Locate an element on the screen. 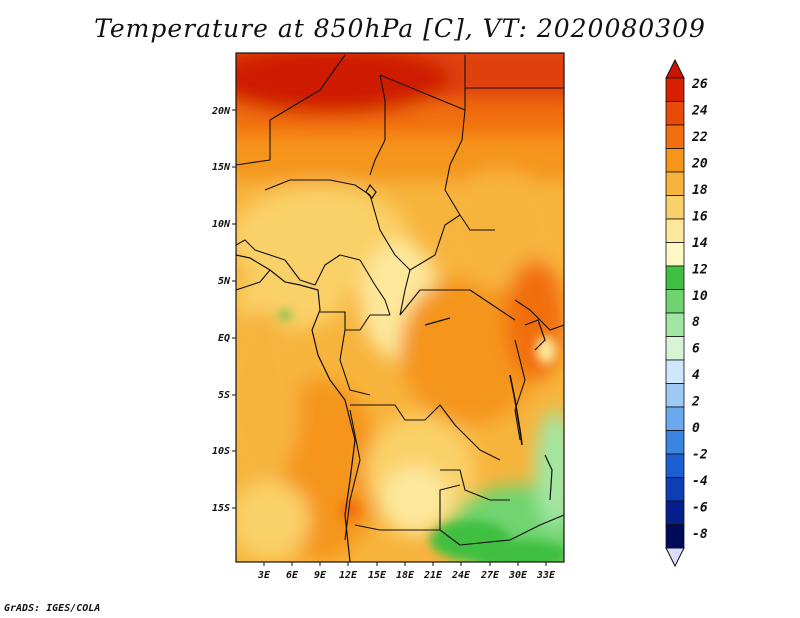 This screenshot has height=618, width=800. lat-tick-label: 15N is located at coordinates (221, 167).